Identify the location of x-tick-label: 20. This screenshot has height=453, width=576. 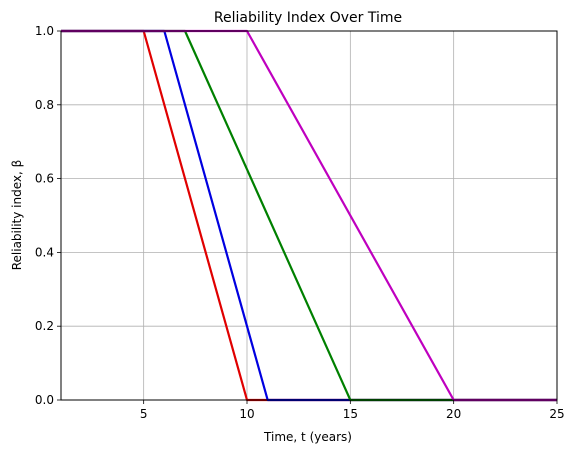
(453, 414).